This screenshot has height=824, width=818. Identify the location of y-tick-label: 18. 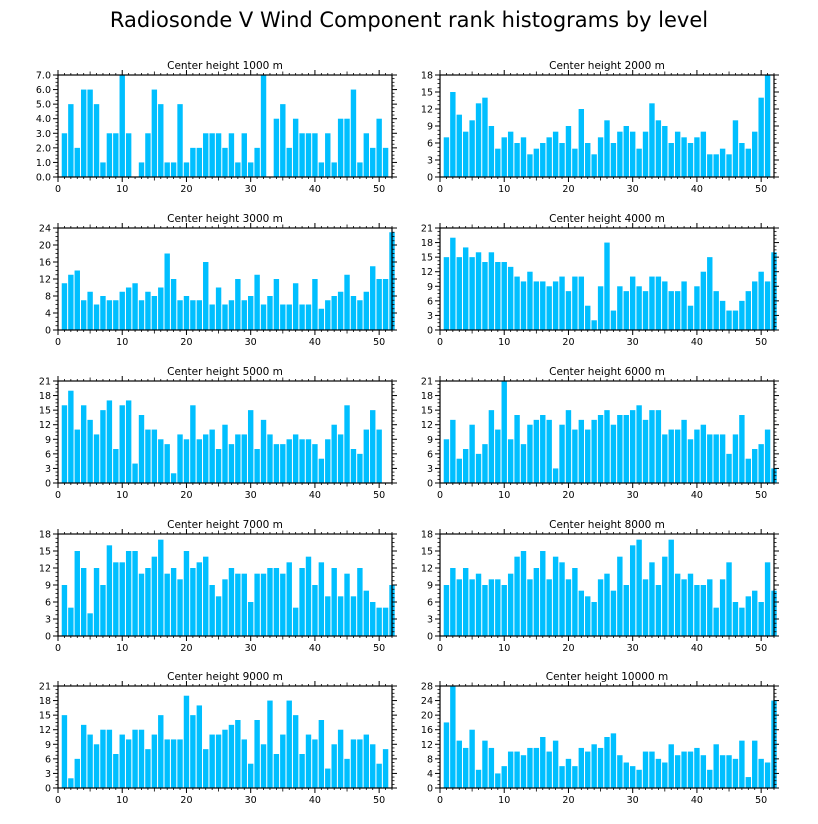
(427, 76).